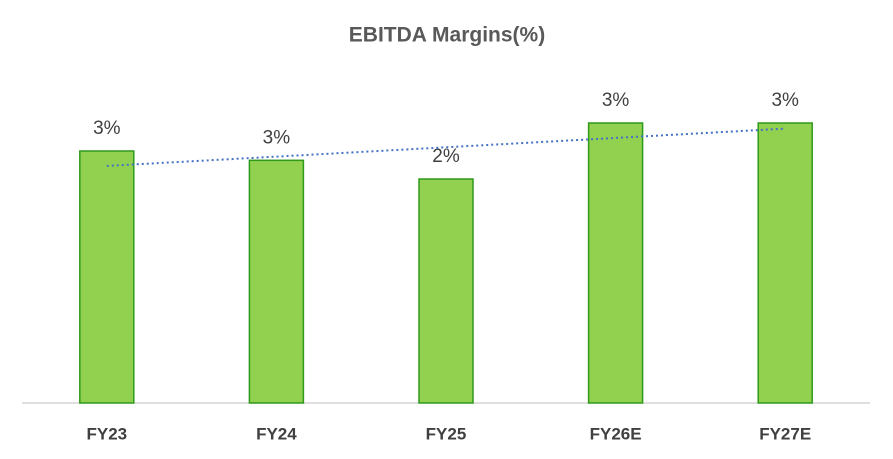  I want to click on trendline, so click(446, 147).